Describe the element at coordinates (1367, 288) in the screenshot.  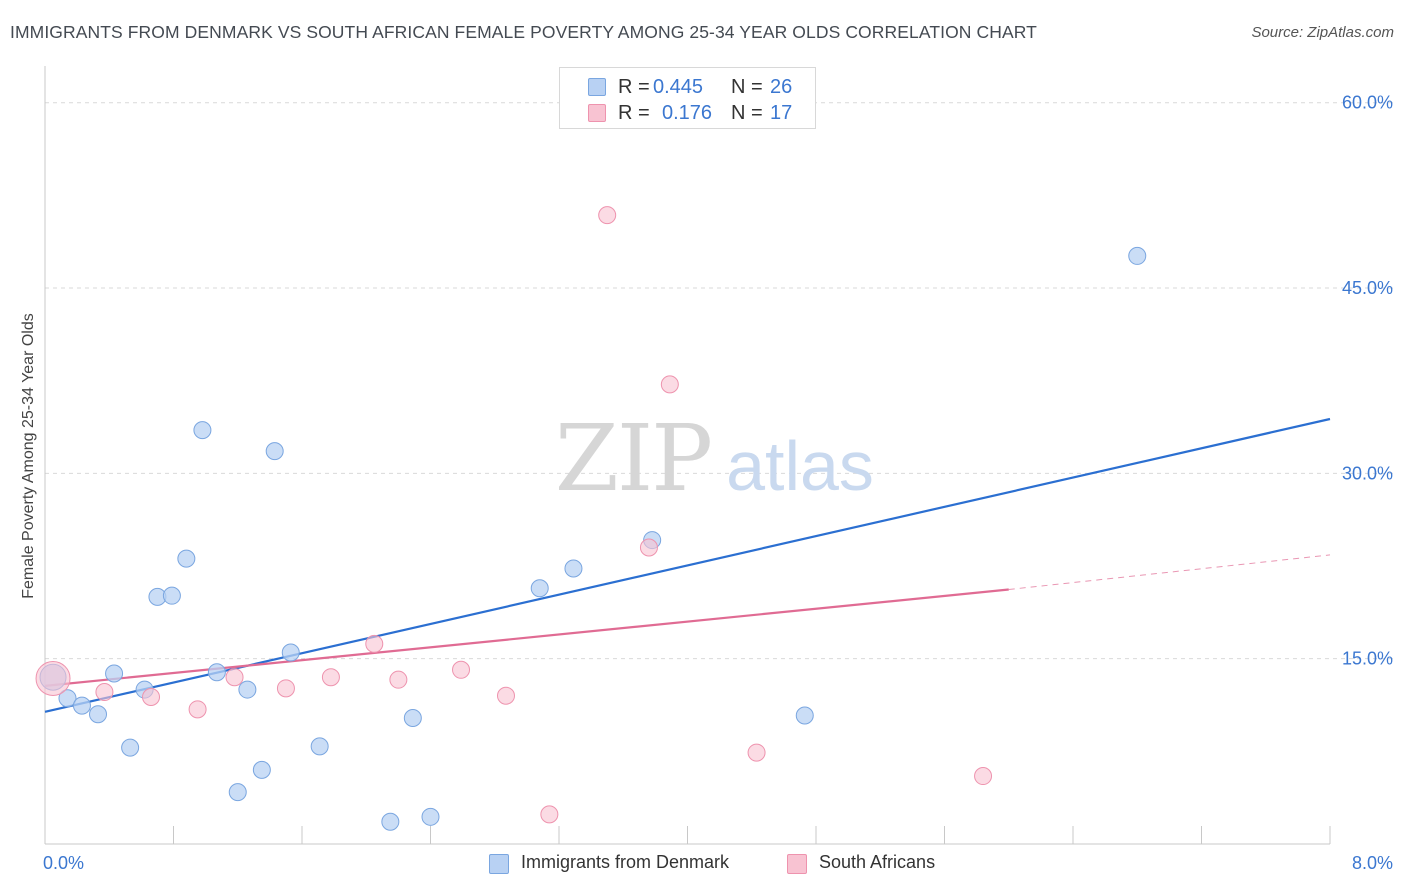
I see `y-tick-label: 45.0%` at that location.